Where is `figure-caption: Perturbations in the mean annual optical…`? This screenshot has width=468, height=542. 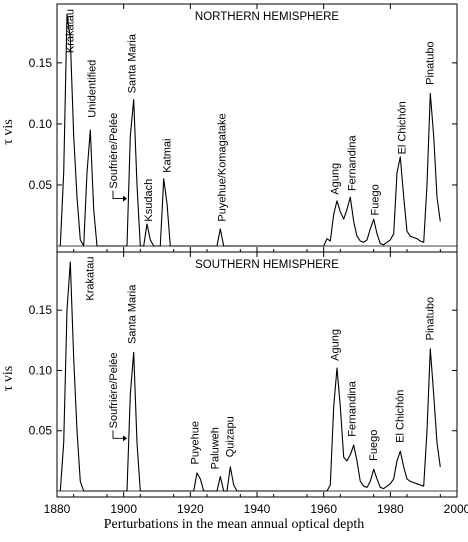 figure-caption: Perturbations in the mean annual optical… is located at coordinates (234, 524).